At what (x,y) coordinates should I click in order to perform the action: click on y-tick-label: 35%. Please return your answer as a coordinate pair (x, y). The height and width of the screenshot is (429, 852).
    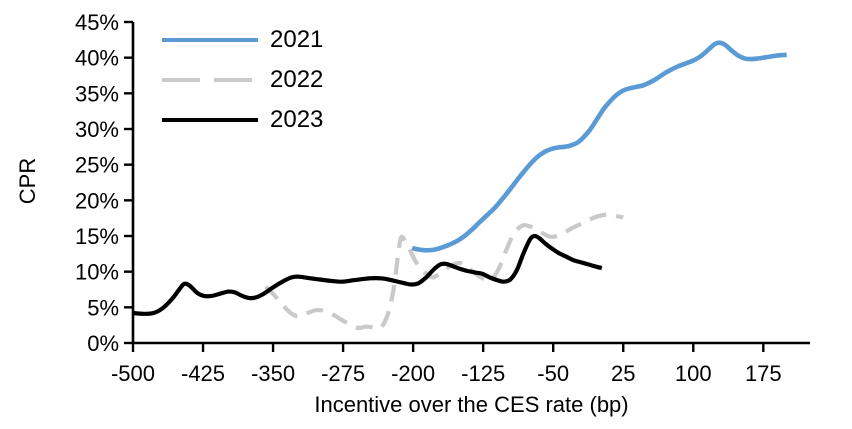
    Looking at the image, I should click on (97, 93).